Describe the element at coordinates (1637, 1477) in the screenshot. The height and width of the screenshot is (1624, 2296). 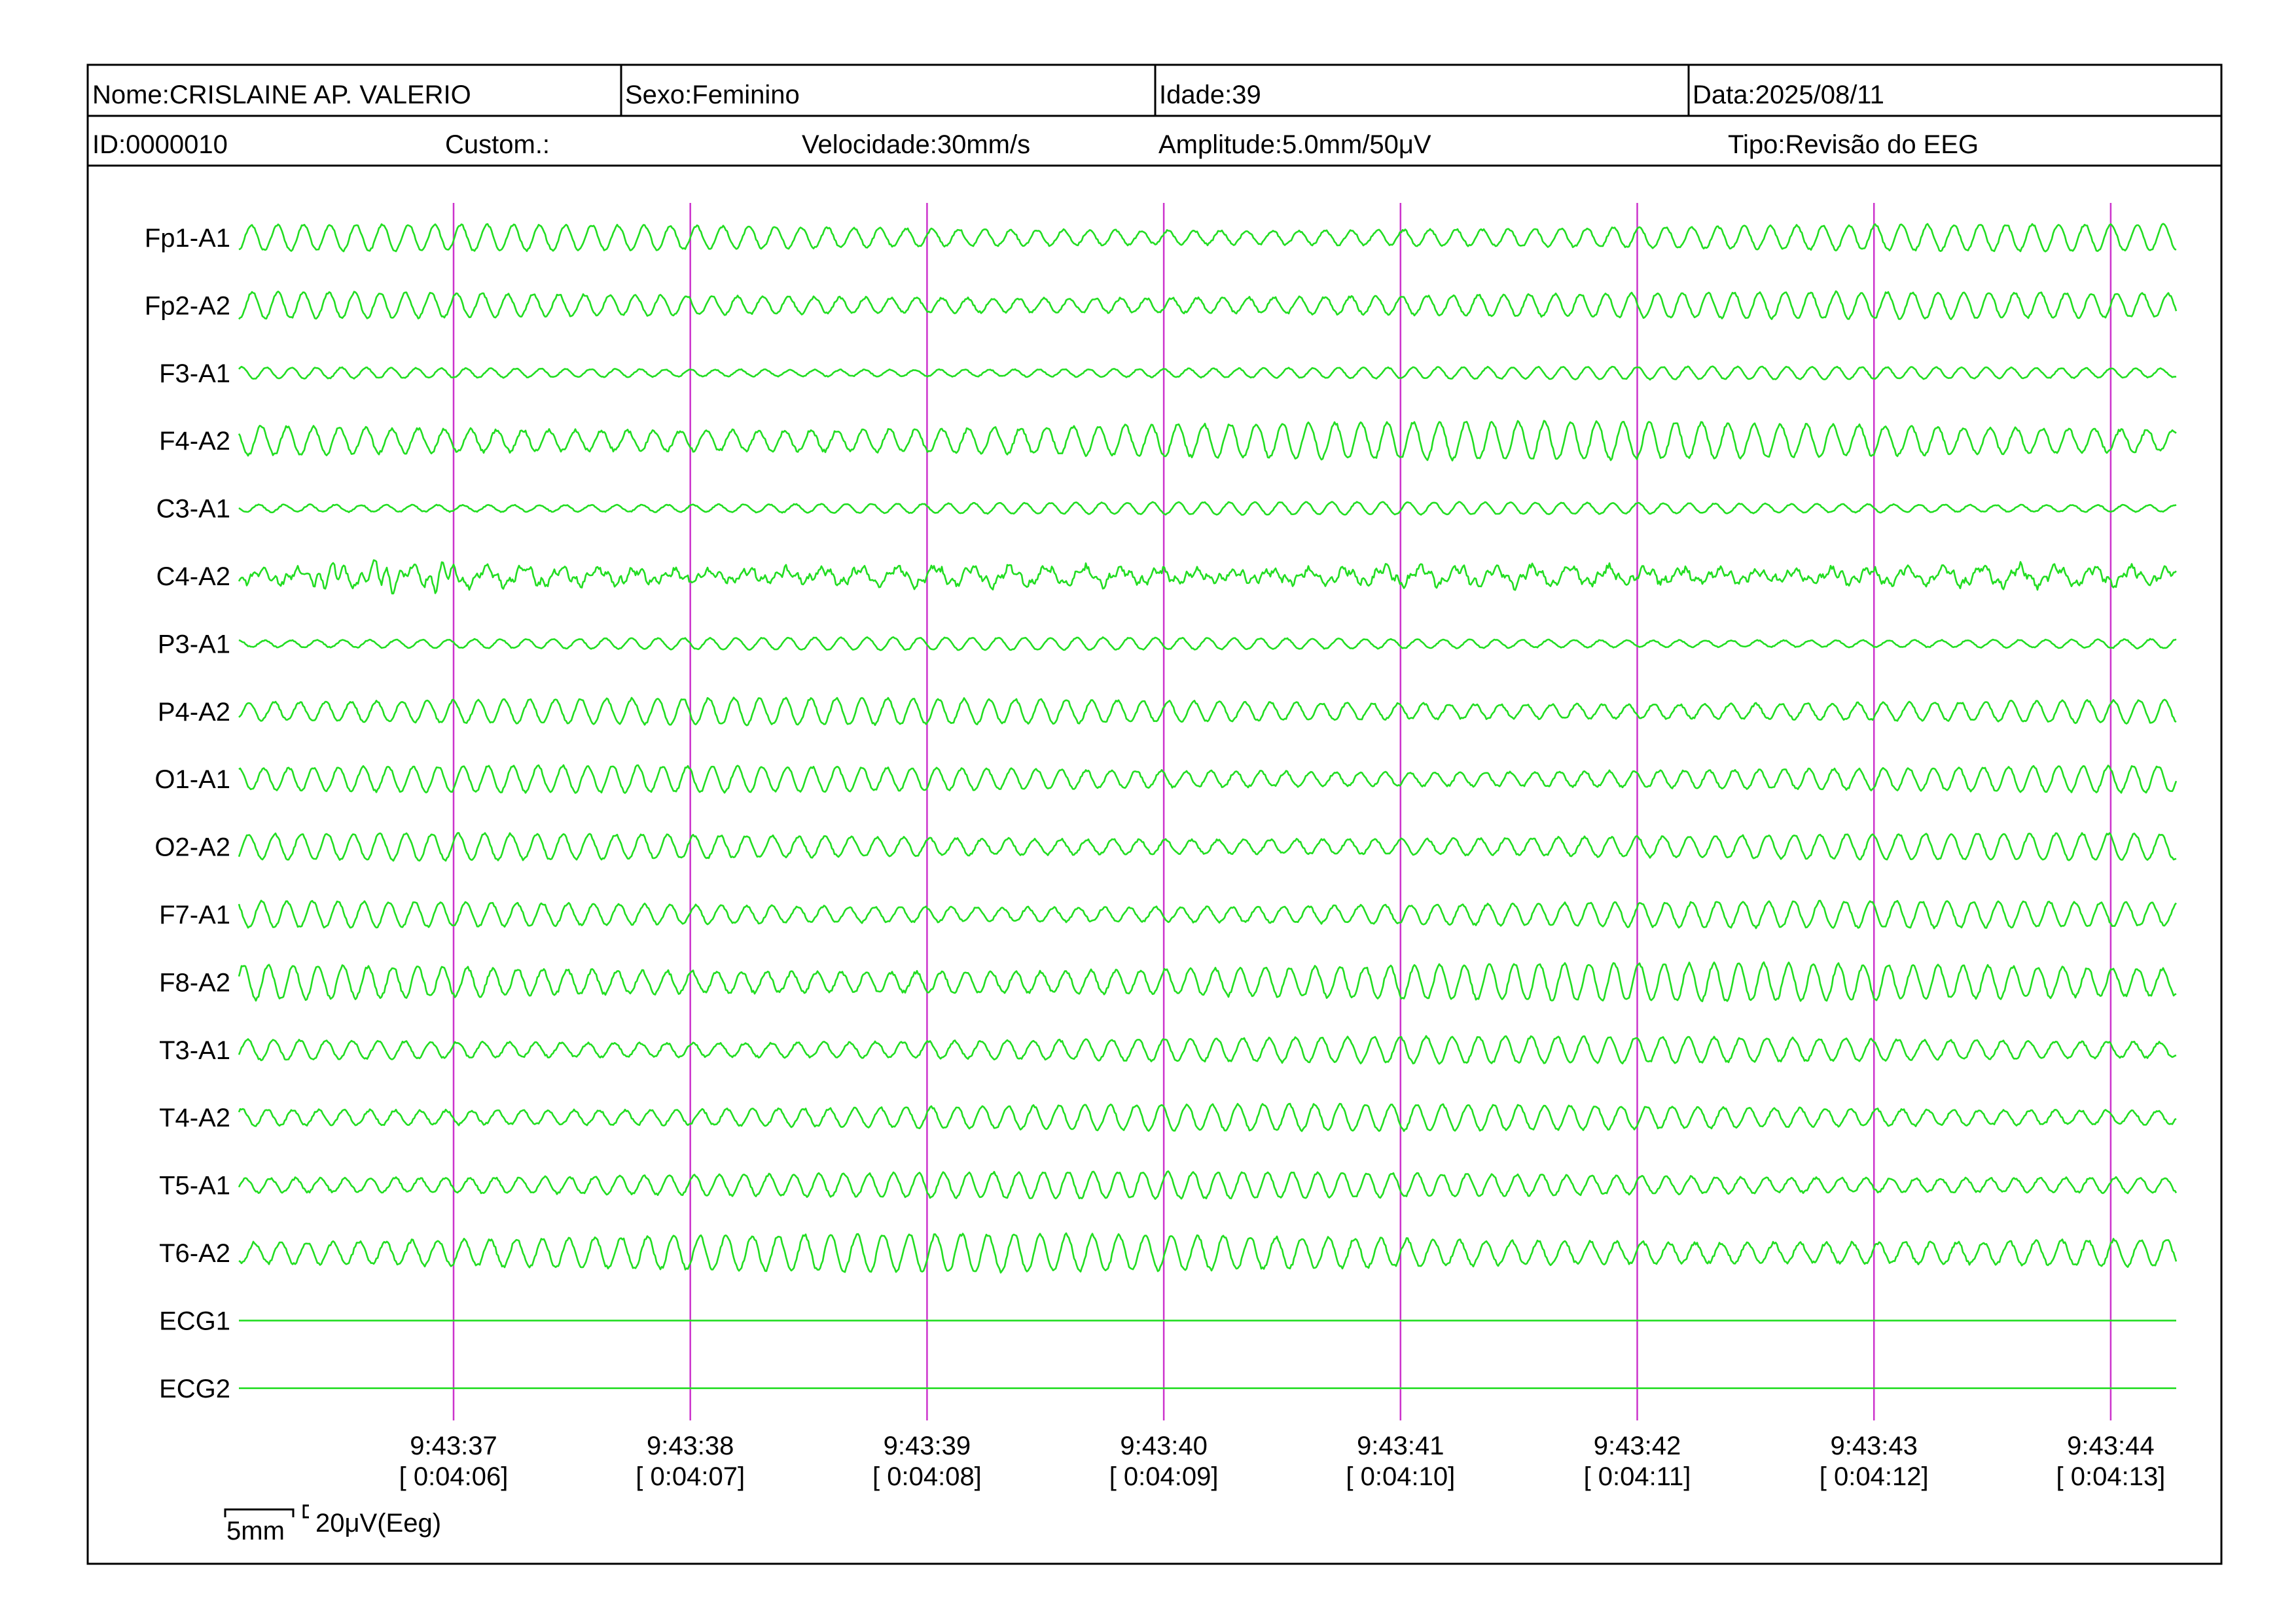
I see `time-tick-elapsed: [ 0:04:11]` at that location.